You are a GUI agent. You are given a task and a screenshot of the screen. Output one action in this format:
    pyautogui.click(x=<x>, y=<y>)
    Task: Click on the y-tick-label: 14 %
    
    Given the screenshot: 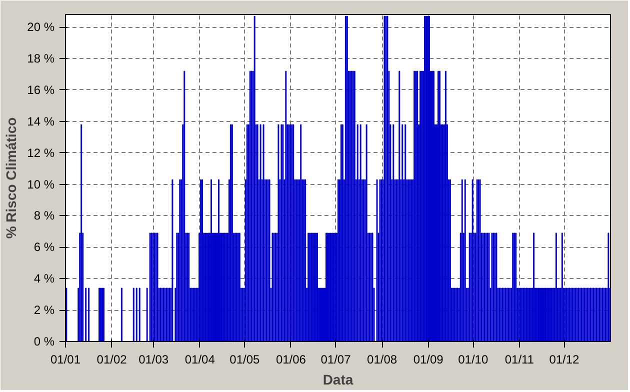 What is the action you would take?
    pyautogui.click(x=41, y=121)
    